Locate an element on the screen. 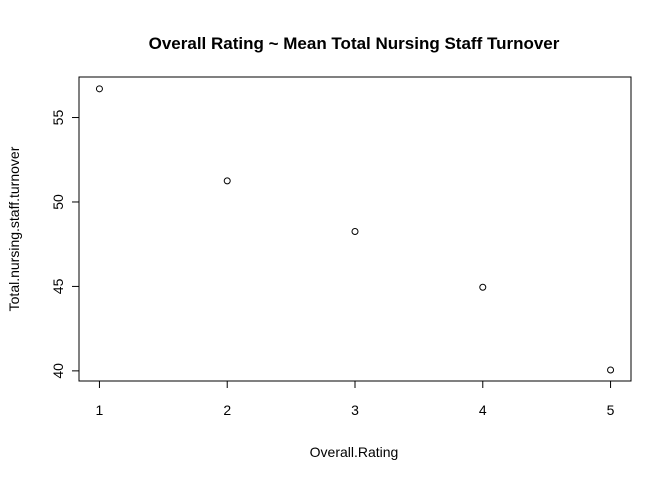 Image resolution: width=672 pixels, height=480 pixels. x-tick-label: 1 is located at coordinates (100, 410).